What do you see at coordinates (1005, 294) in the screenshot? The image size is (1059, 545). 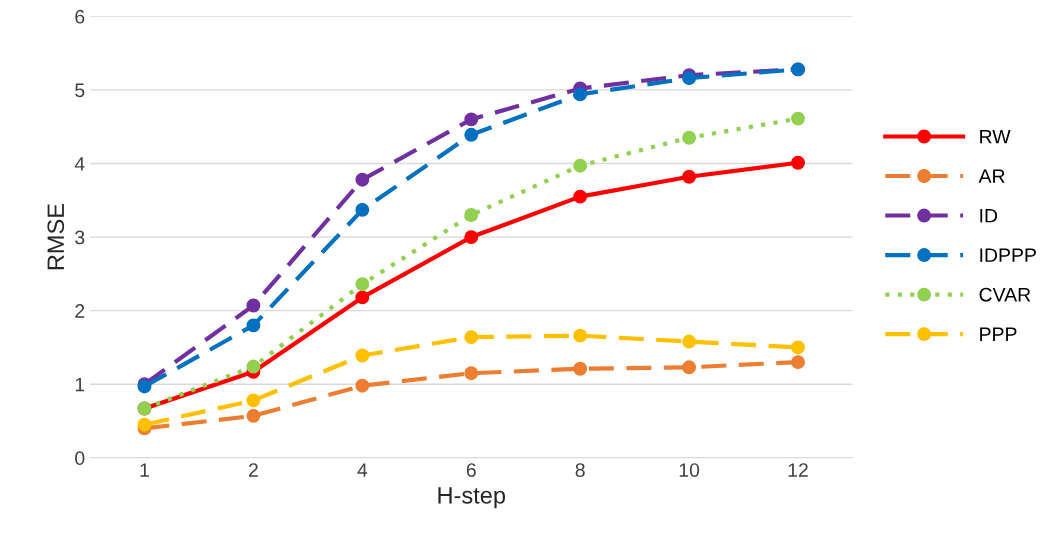 I see `legend-label: CVAR` at bounding box center [1005, 294].